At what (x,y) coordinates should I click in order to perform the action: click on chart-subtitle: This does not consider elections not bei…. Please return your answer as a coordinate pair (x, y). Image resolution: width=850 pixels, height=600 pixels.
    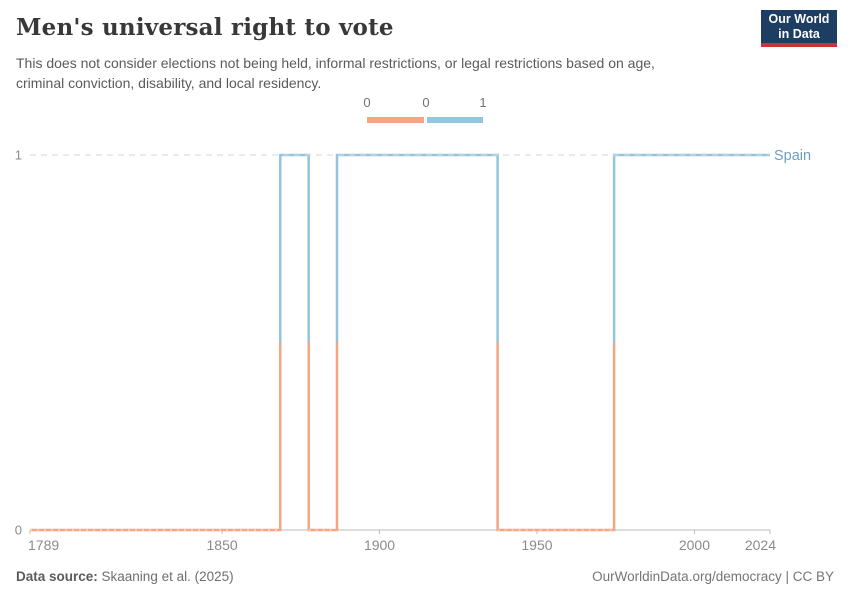
    Looking at the image, I should click on (335, 73).